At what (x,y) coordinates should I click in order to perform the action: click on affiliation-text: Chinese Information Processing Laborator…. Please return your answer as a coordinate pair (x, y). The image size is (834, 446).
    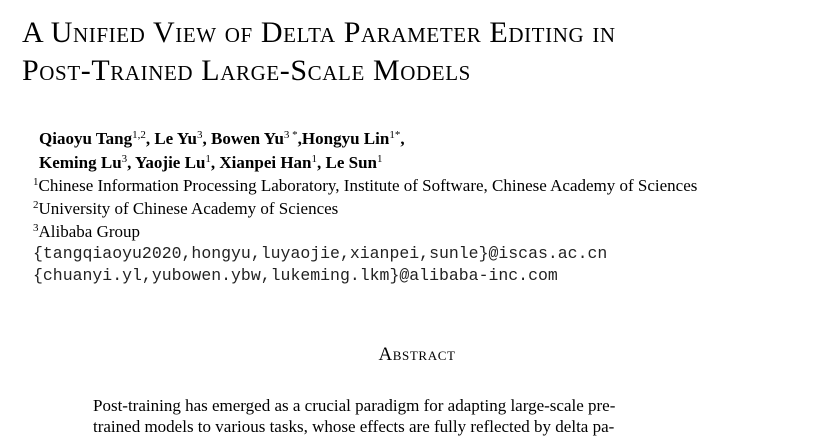
    Looking at the image, I should click on (368, 185).